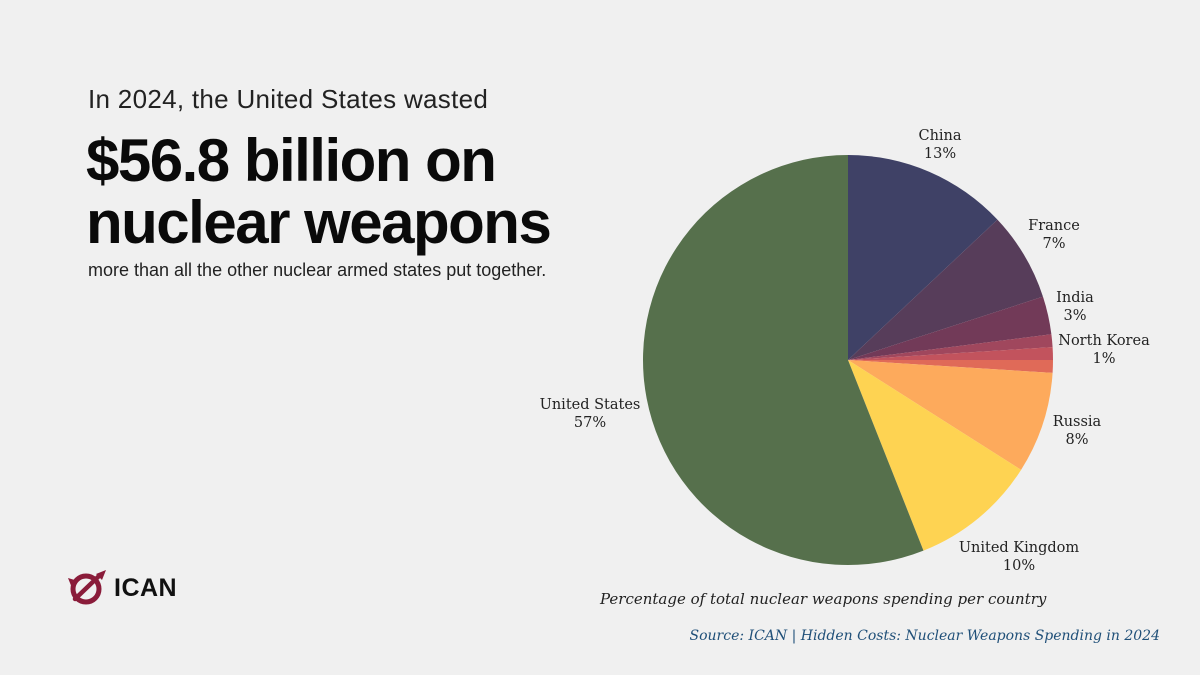  I want to click on headline-line-1: $56.8 billion on, so click(291, 160).